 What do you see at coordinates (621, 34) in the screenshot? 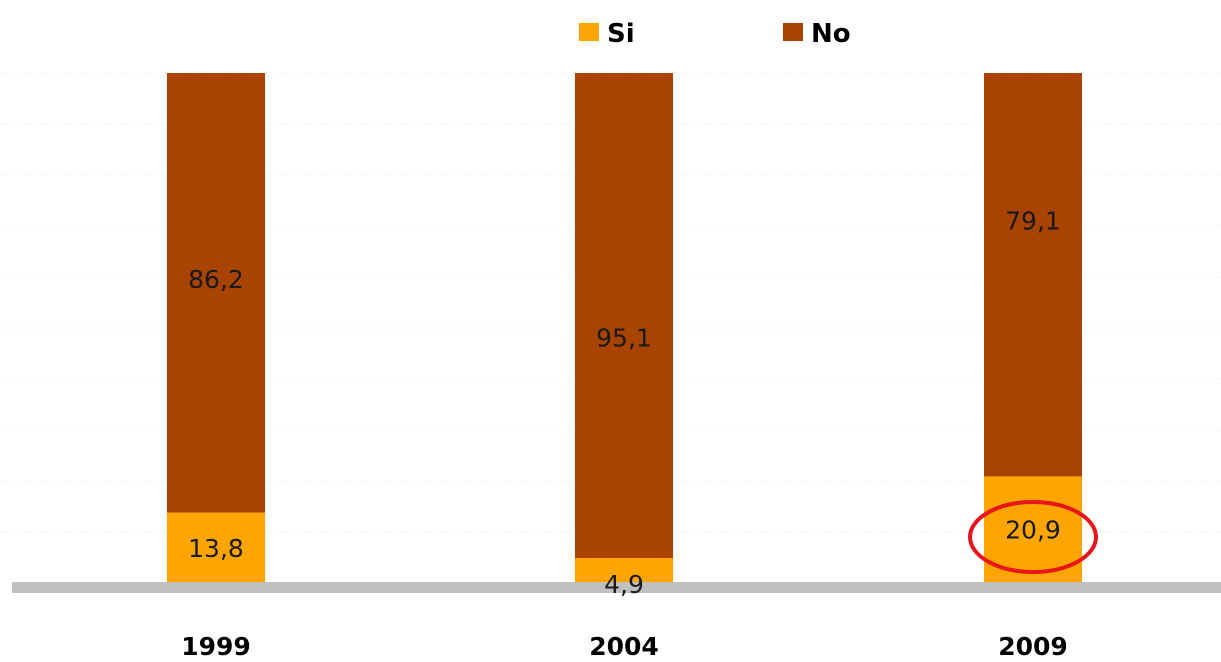
I see `legend-label-si: Si` at bounding box center [621, 34].